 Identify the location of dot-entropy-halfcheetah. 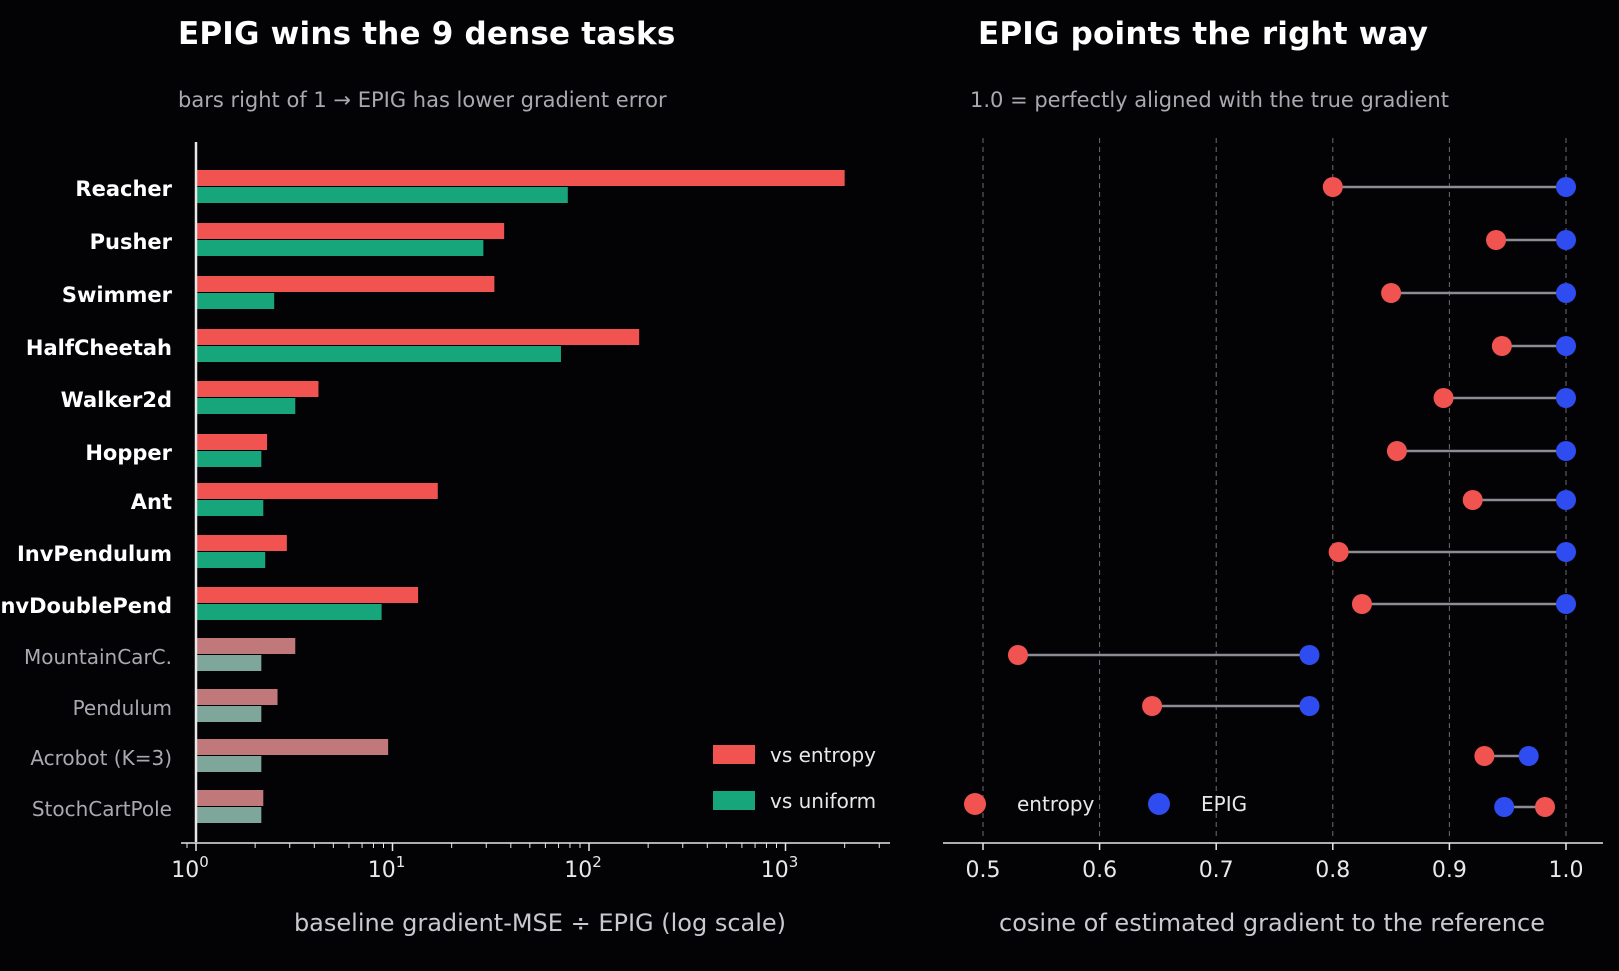
(1501, 346).